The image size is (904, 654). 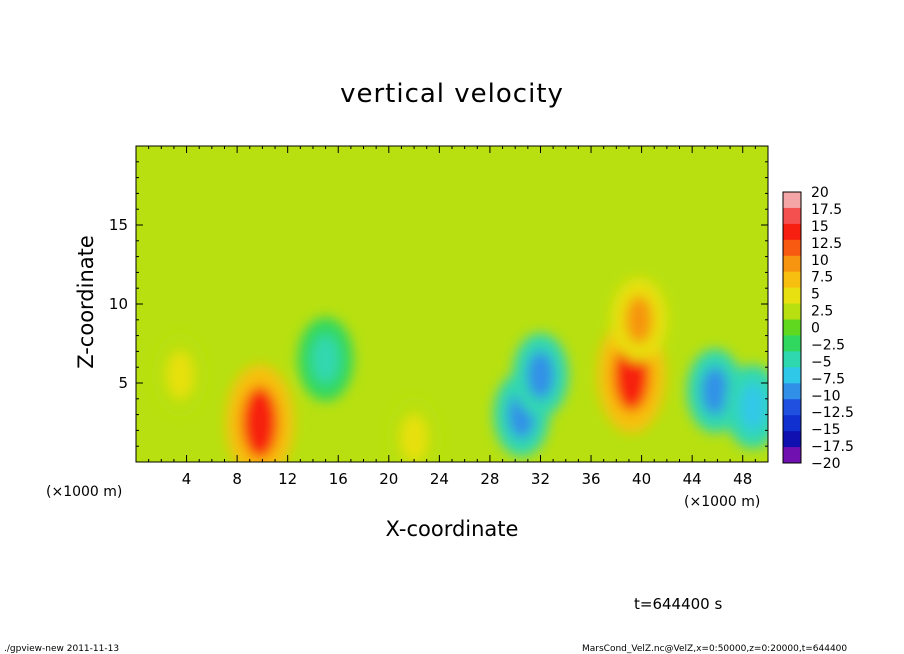 I want to click on x-tick-label: 48, so click(x=742, y=479).